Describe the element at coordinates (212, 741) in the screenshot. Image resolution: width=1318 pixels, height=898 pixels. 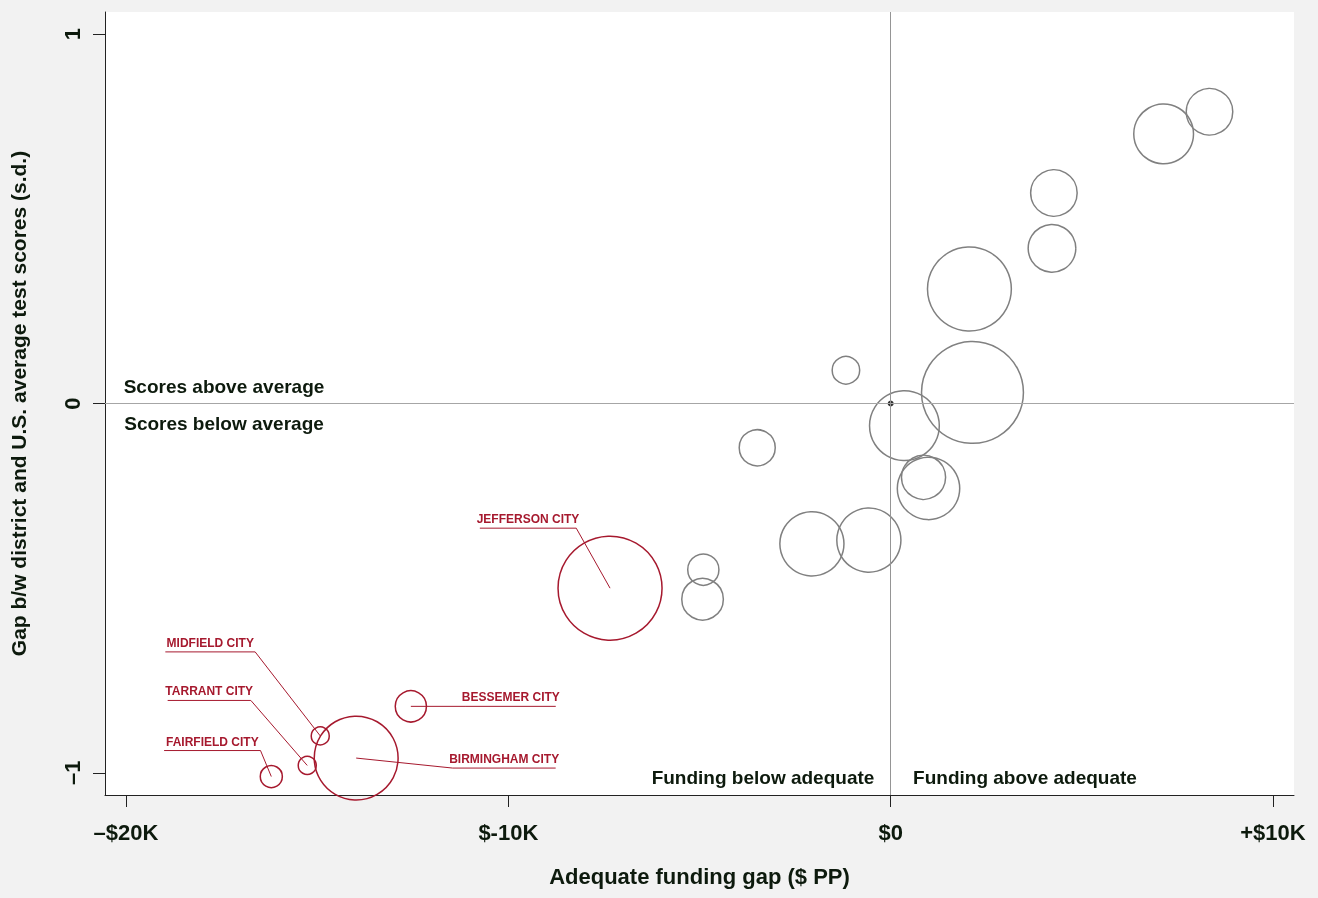
I see `annotation: FAIRFIELD CITY` at that location.